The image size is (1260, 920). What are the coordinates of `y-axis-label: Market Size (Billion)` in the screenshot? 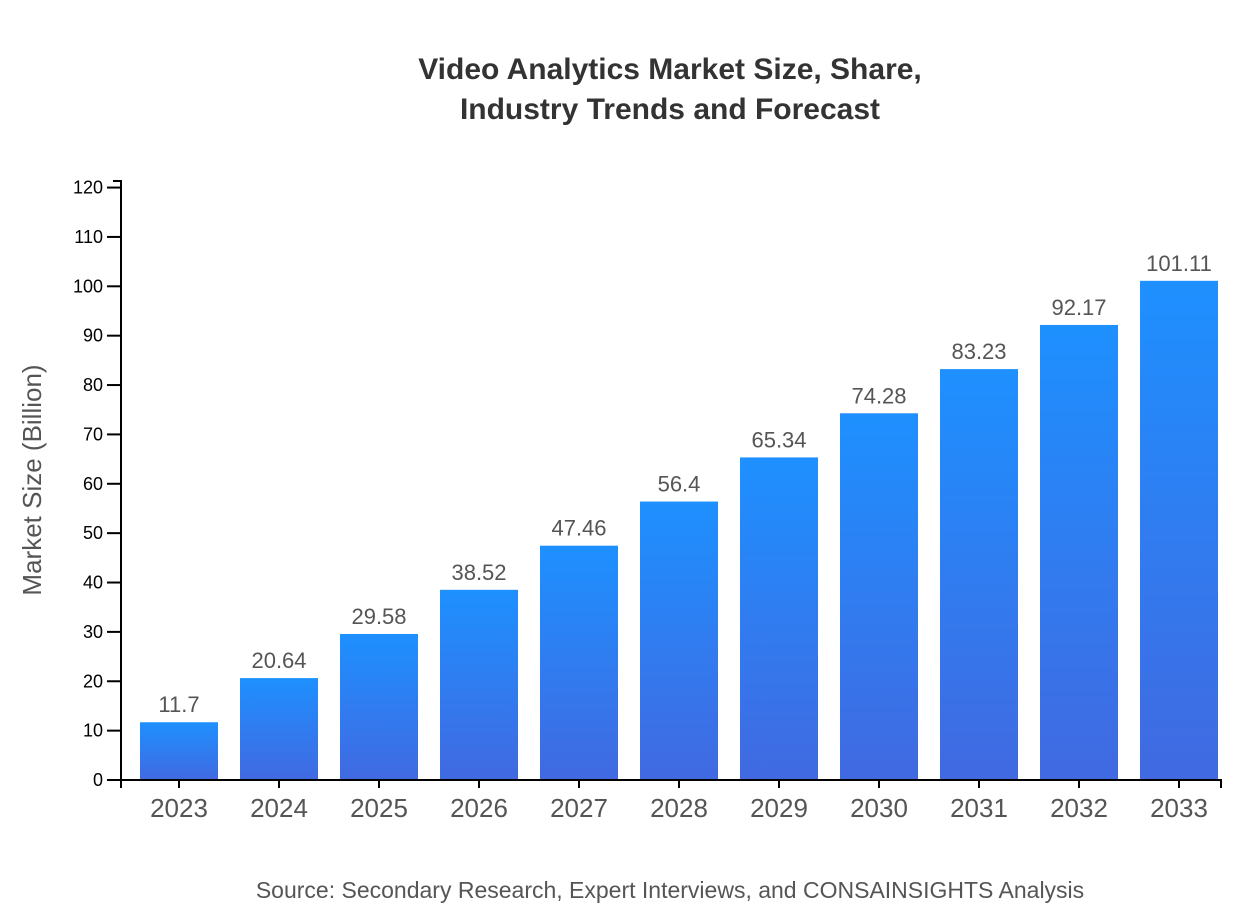 It's located at (32, 479).